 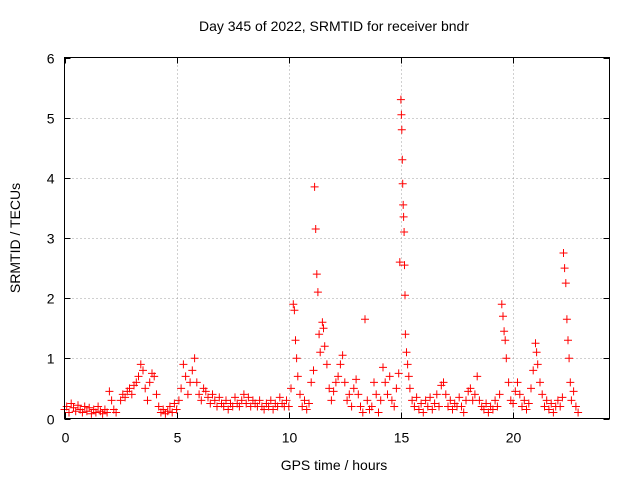 I want to click on y-axis-label: SRMTID / TECUs, so click(x=15, y=238).